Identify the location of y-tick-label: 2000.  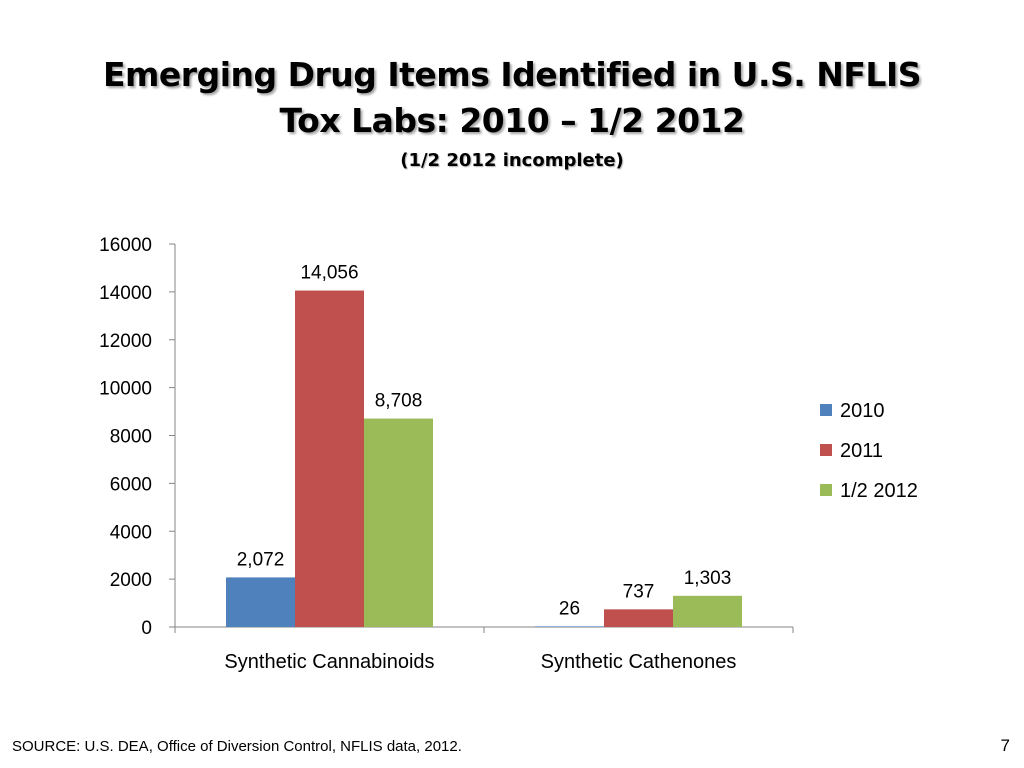
(131, 580).